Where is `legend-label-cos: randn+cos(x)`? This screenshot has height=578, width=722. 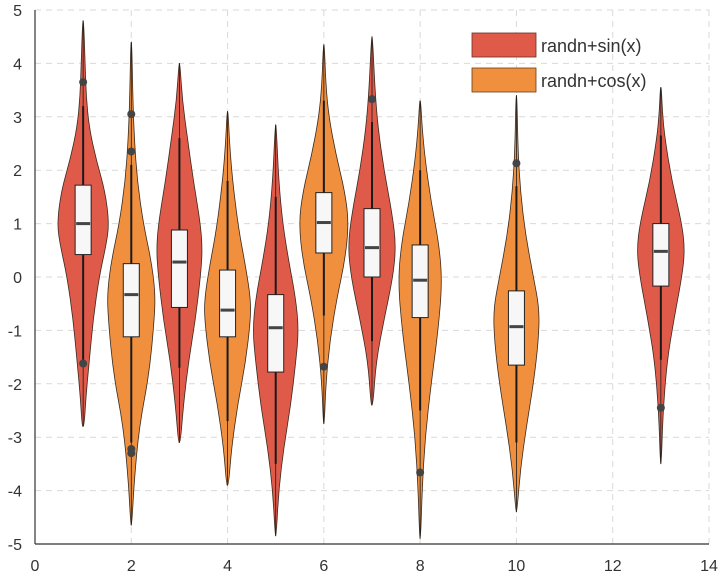 legend-label-cos: randn+cos(x) is located at coordinates (594, 81).